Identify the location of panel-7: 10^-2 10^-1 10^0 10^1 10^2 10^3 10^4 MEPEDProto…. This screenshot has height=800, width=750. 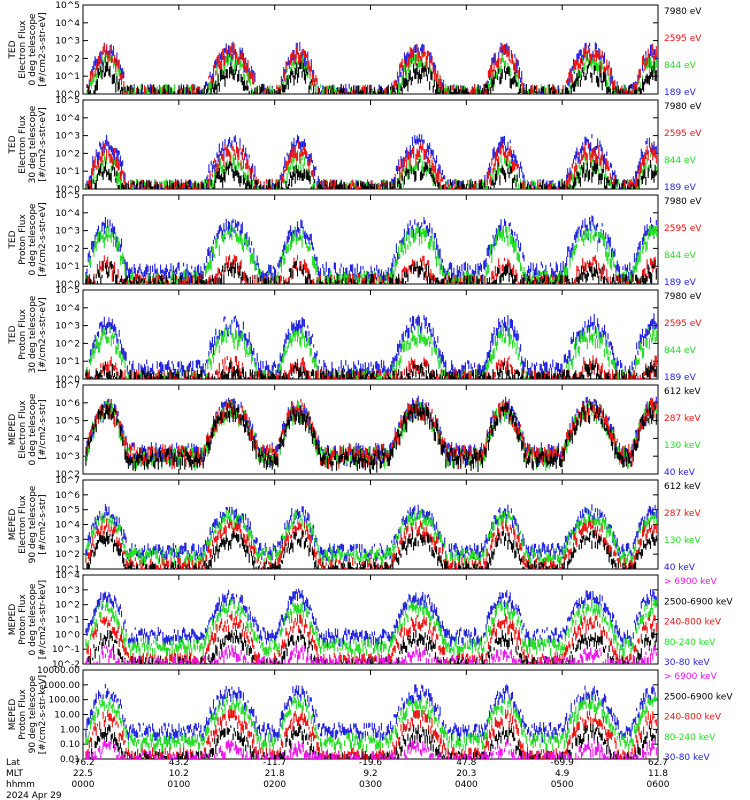
(370, 620).